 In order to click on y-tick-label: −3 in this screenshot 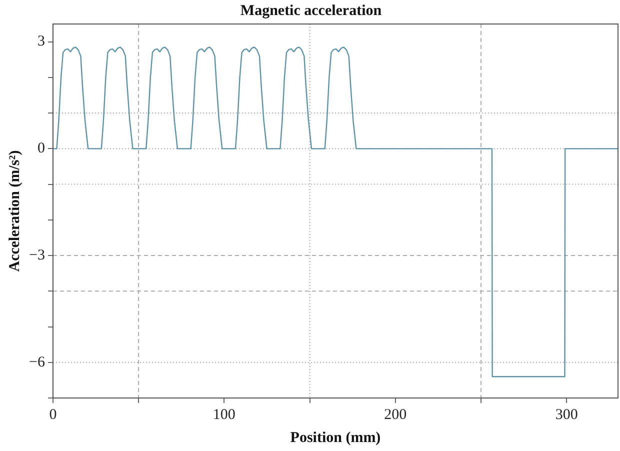, I will do `click(36, 255)`.